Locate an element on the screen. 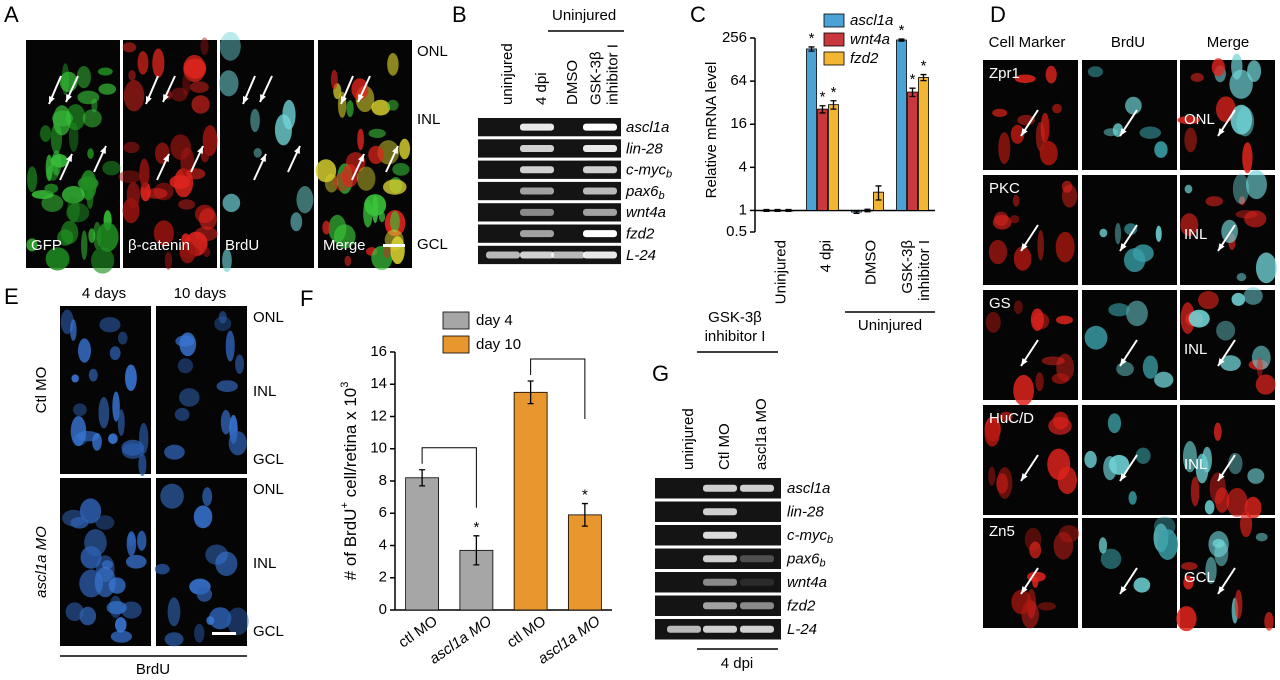 Image resolution: width=1280 pixels, height=680 pixels. legend-label: ascl1a is located at coordinates (871, 20).